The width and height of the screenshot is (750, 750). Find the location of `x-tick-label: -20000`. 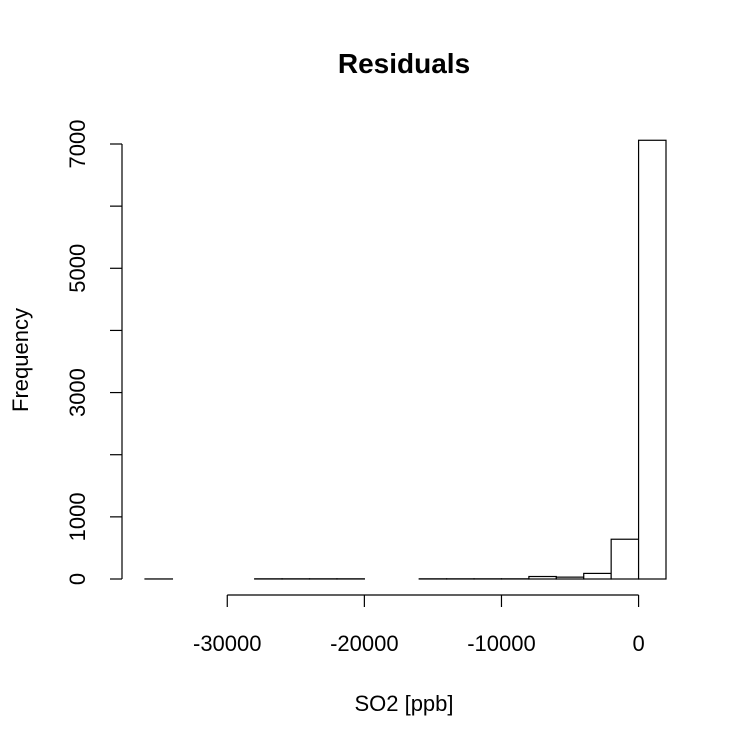

x-tick-label: -20000 is located at coordinates (364, 643).